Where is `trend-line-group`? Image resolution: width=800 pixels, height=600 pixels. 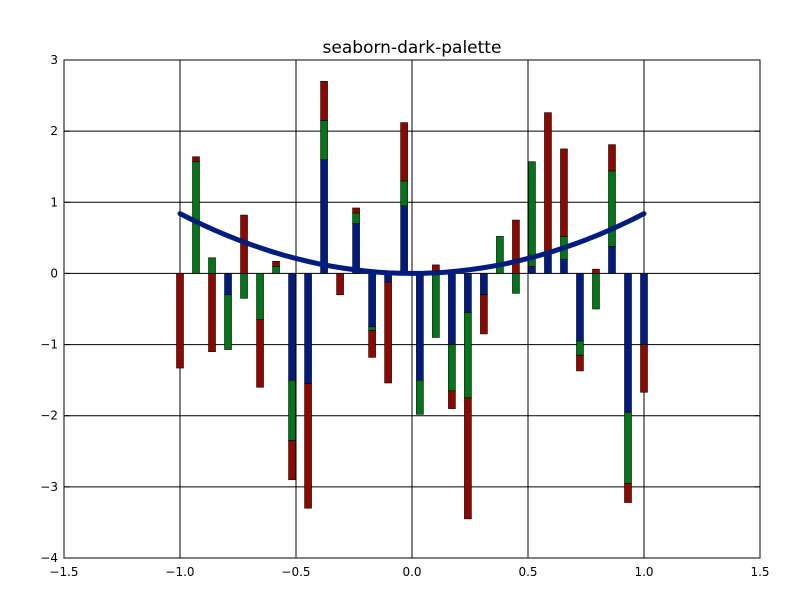
trend-line-group is located at coordinates (412, 243).